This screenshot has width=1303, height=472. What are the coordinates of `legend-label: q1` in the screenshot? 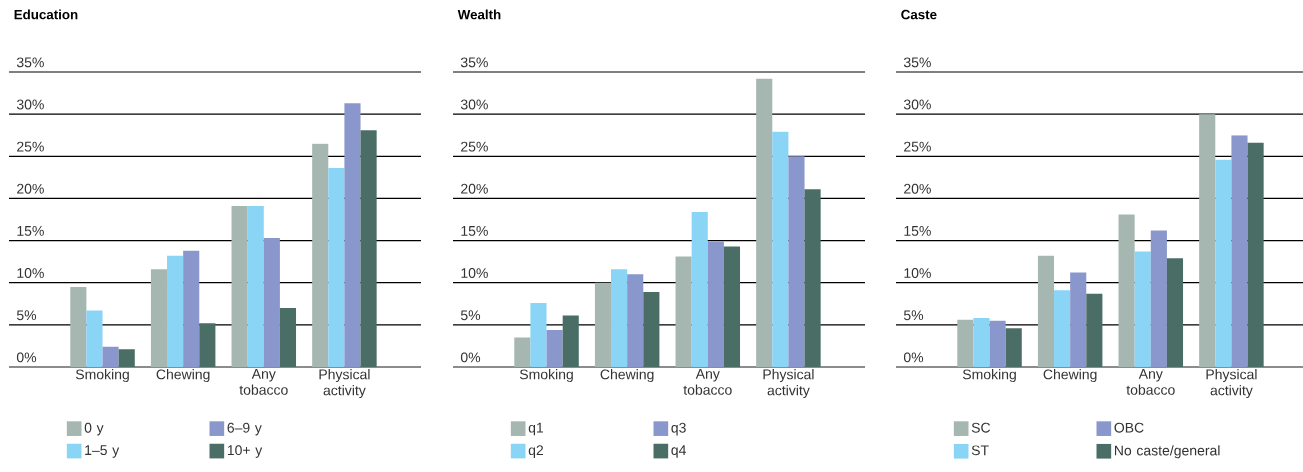 It's located at (536, 429).